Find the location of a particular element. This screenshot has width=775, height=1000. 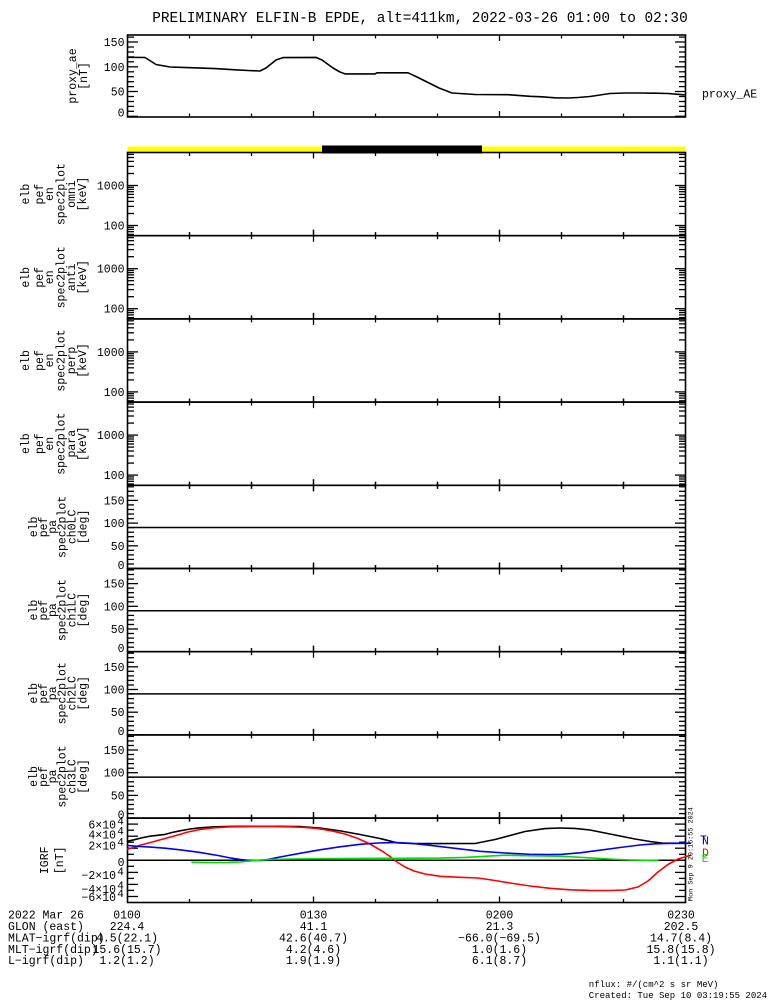

svg-text: 15.8(15.8) is located at coordinates (680, 950).